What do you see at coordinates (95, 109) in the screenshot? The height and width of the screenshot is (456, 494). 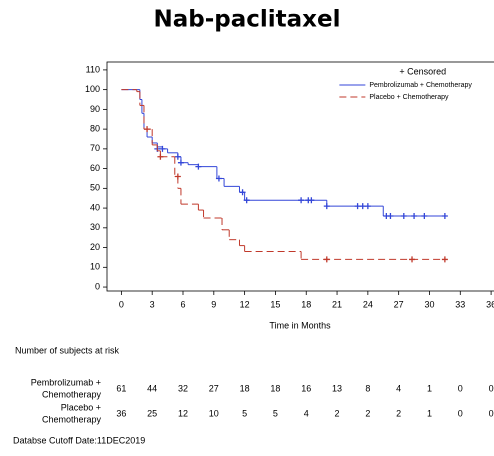 I see `y-tick-label: 90` at bounding box center [95, 109].